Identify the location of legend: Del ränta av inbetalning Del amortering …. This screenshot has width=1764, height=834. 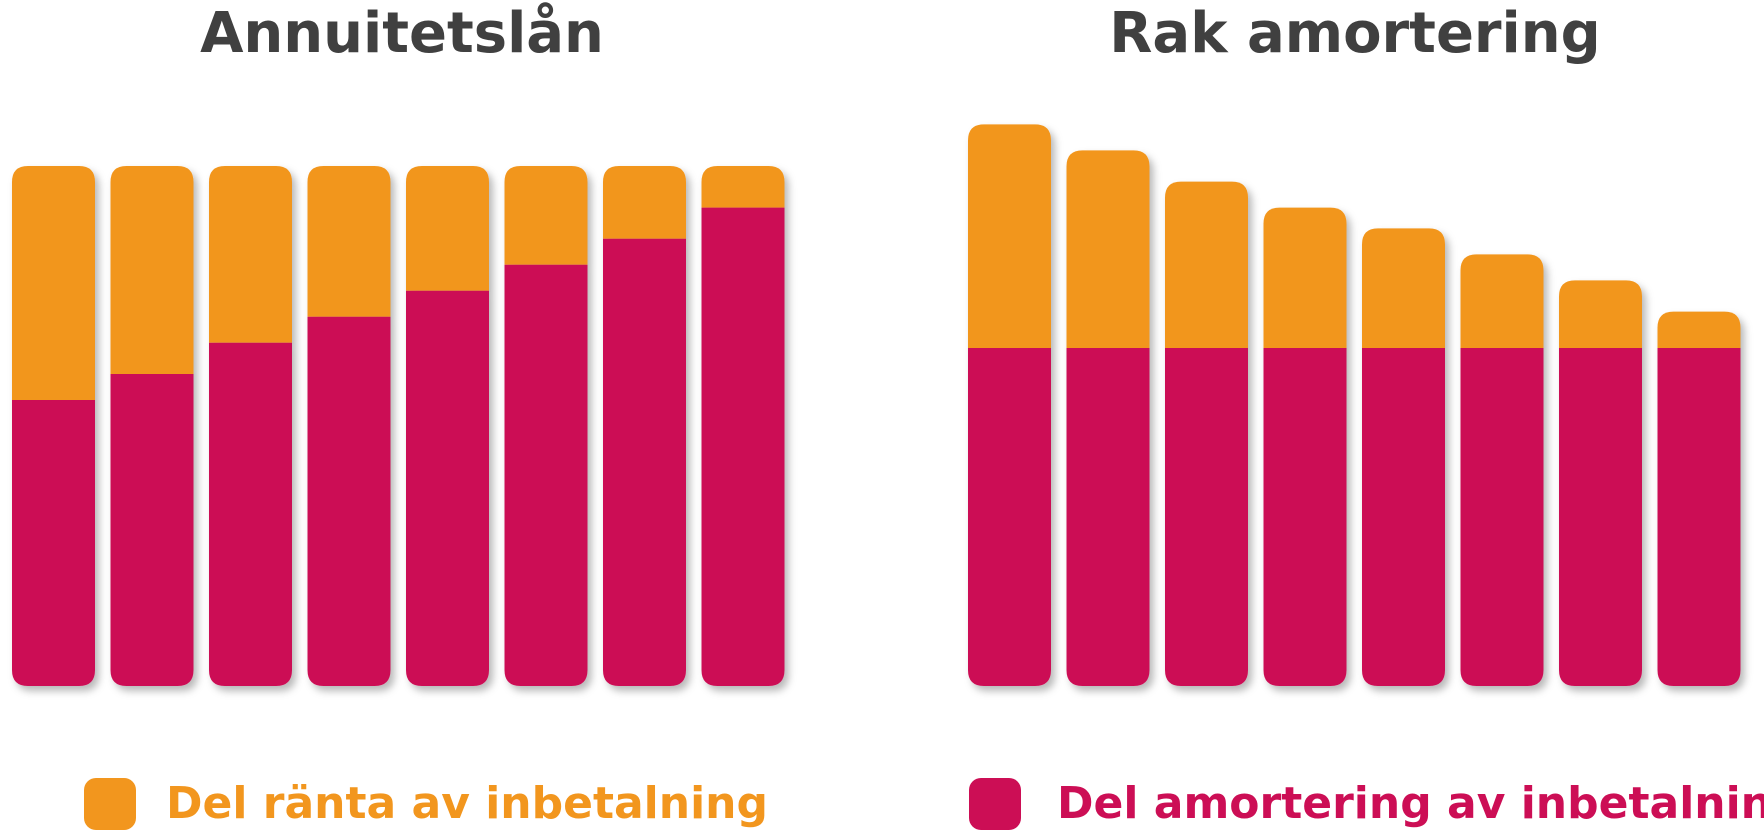
(924, 804).